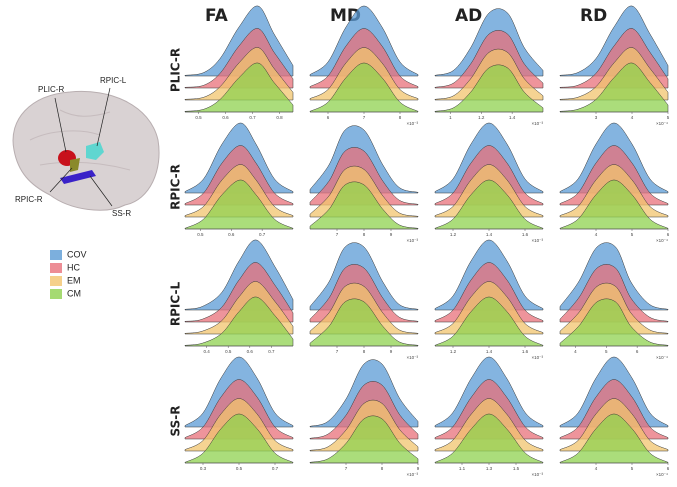 The height and width of the screenshot is (487, 677). What do you see at coordinates (363, 65) in the screenshot?
I see `ridge-panel: 6 7 8 ×10⁻³` at bounding box center [363, 65].